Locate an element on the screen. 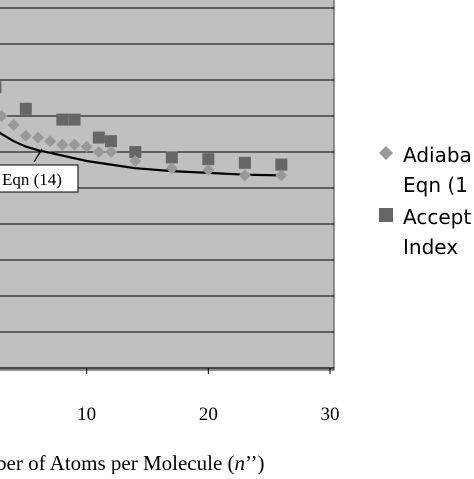  annotation-layer: Eqn (14) is located at coordinates (39, 170).